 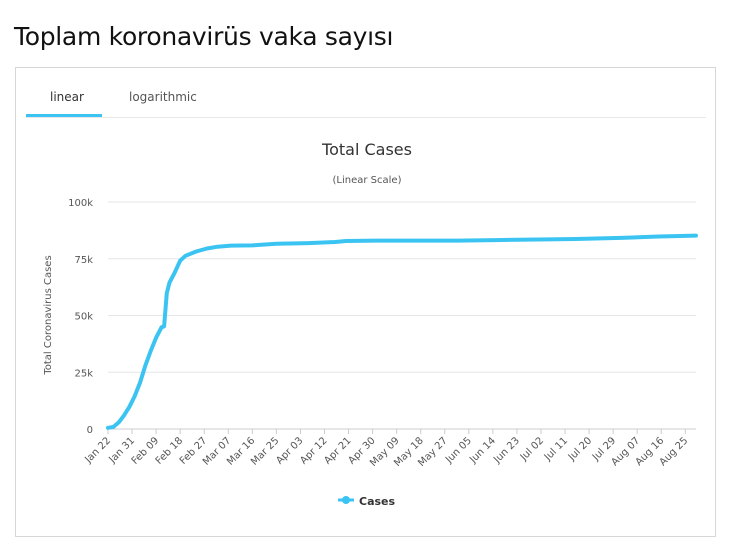 What do you see at coordinates (458, 450) in the screenshot?
I see `x-tick-label: Jun 05` at bounding box center [458, 450].